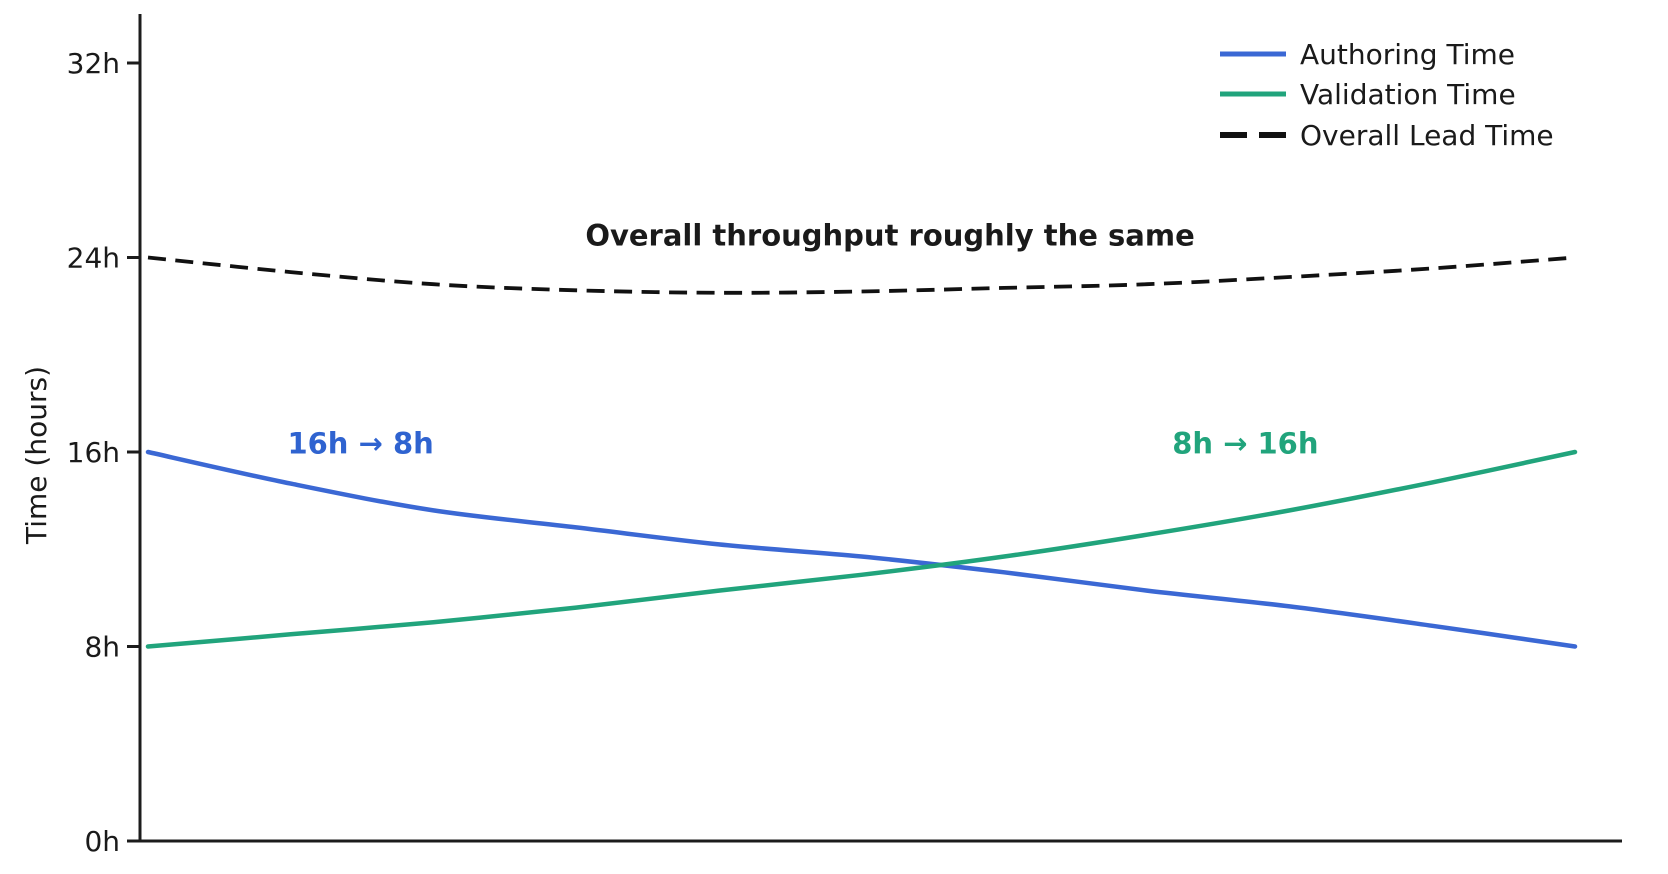 Image resolution: width=1668 pixels, height=874 pixels. What do you see at coordinates (1408, 94) in the screenshot?
I see `legend-label: Validation Time` at bounding box center [1408, 94].